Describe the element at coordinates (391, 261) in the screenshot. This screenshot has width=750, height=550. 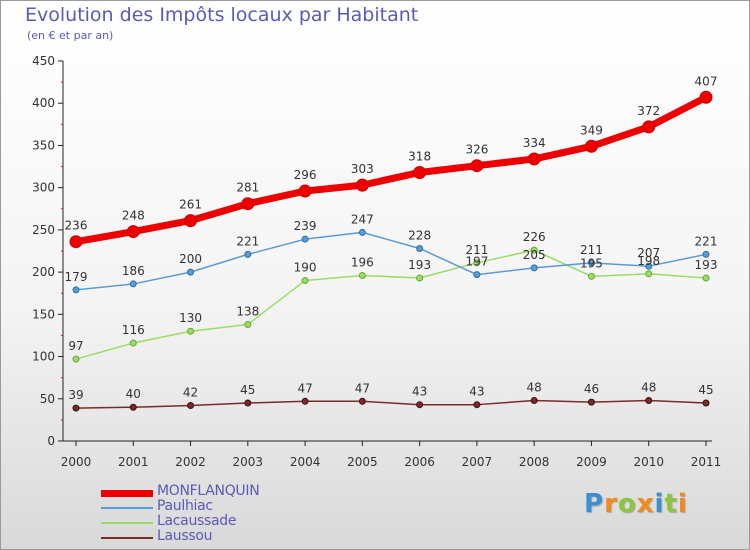
I see `series-line-paulhiac` at that location.